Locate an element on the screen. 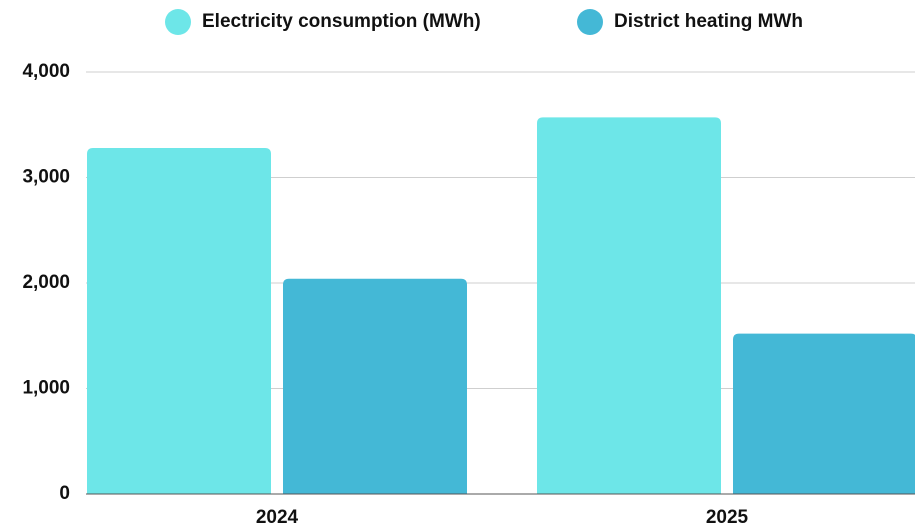 This screenshot has height=532, width=915. y-tick-label: 4,000 is located at coordinates (46, 71).